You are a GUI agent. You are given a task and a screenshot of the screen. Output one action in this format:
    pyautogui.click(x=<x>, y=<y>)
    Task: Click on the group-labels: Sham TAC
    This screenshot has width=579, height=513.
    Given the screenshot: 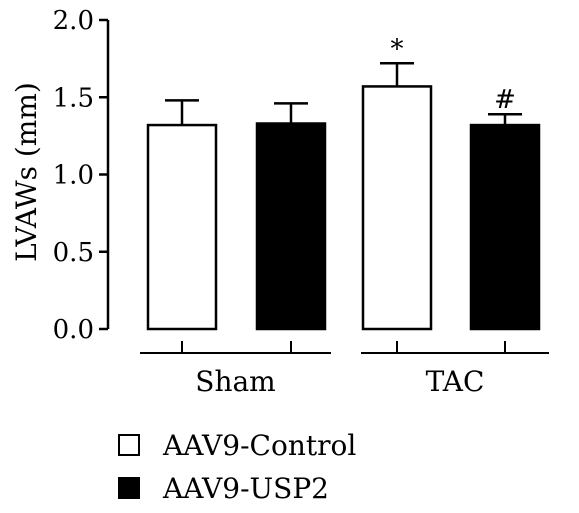 What is the action you would take?
    pyautogui.click(x=344, y=369)
    